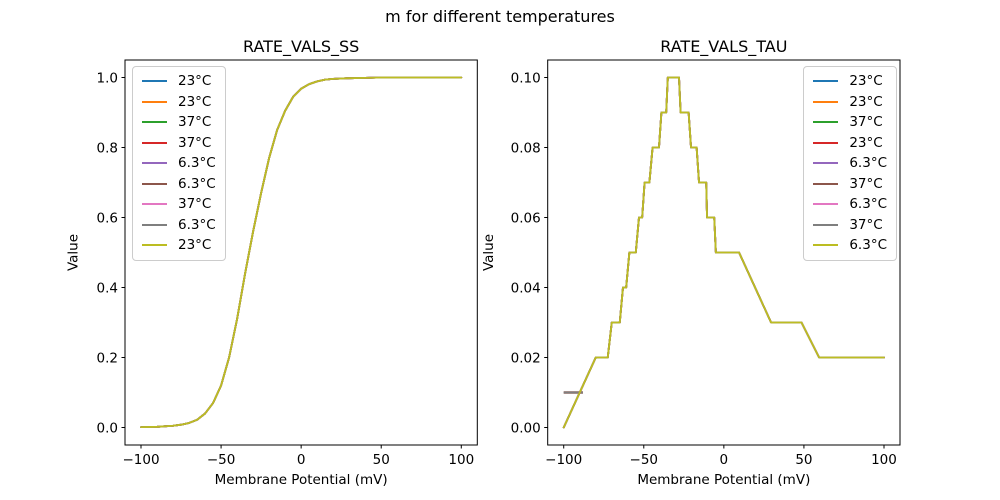 This screenshot has width=1000, height=500. Describe the element at coordinates (526, 148) in the screenshot. I see `y-tick-label: 0.08` at that location.